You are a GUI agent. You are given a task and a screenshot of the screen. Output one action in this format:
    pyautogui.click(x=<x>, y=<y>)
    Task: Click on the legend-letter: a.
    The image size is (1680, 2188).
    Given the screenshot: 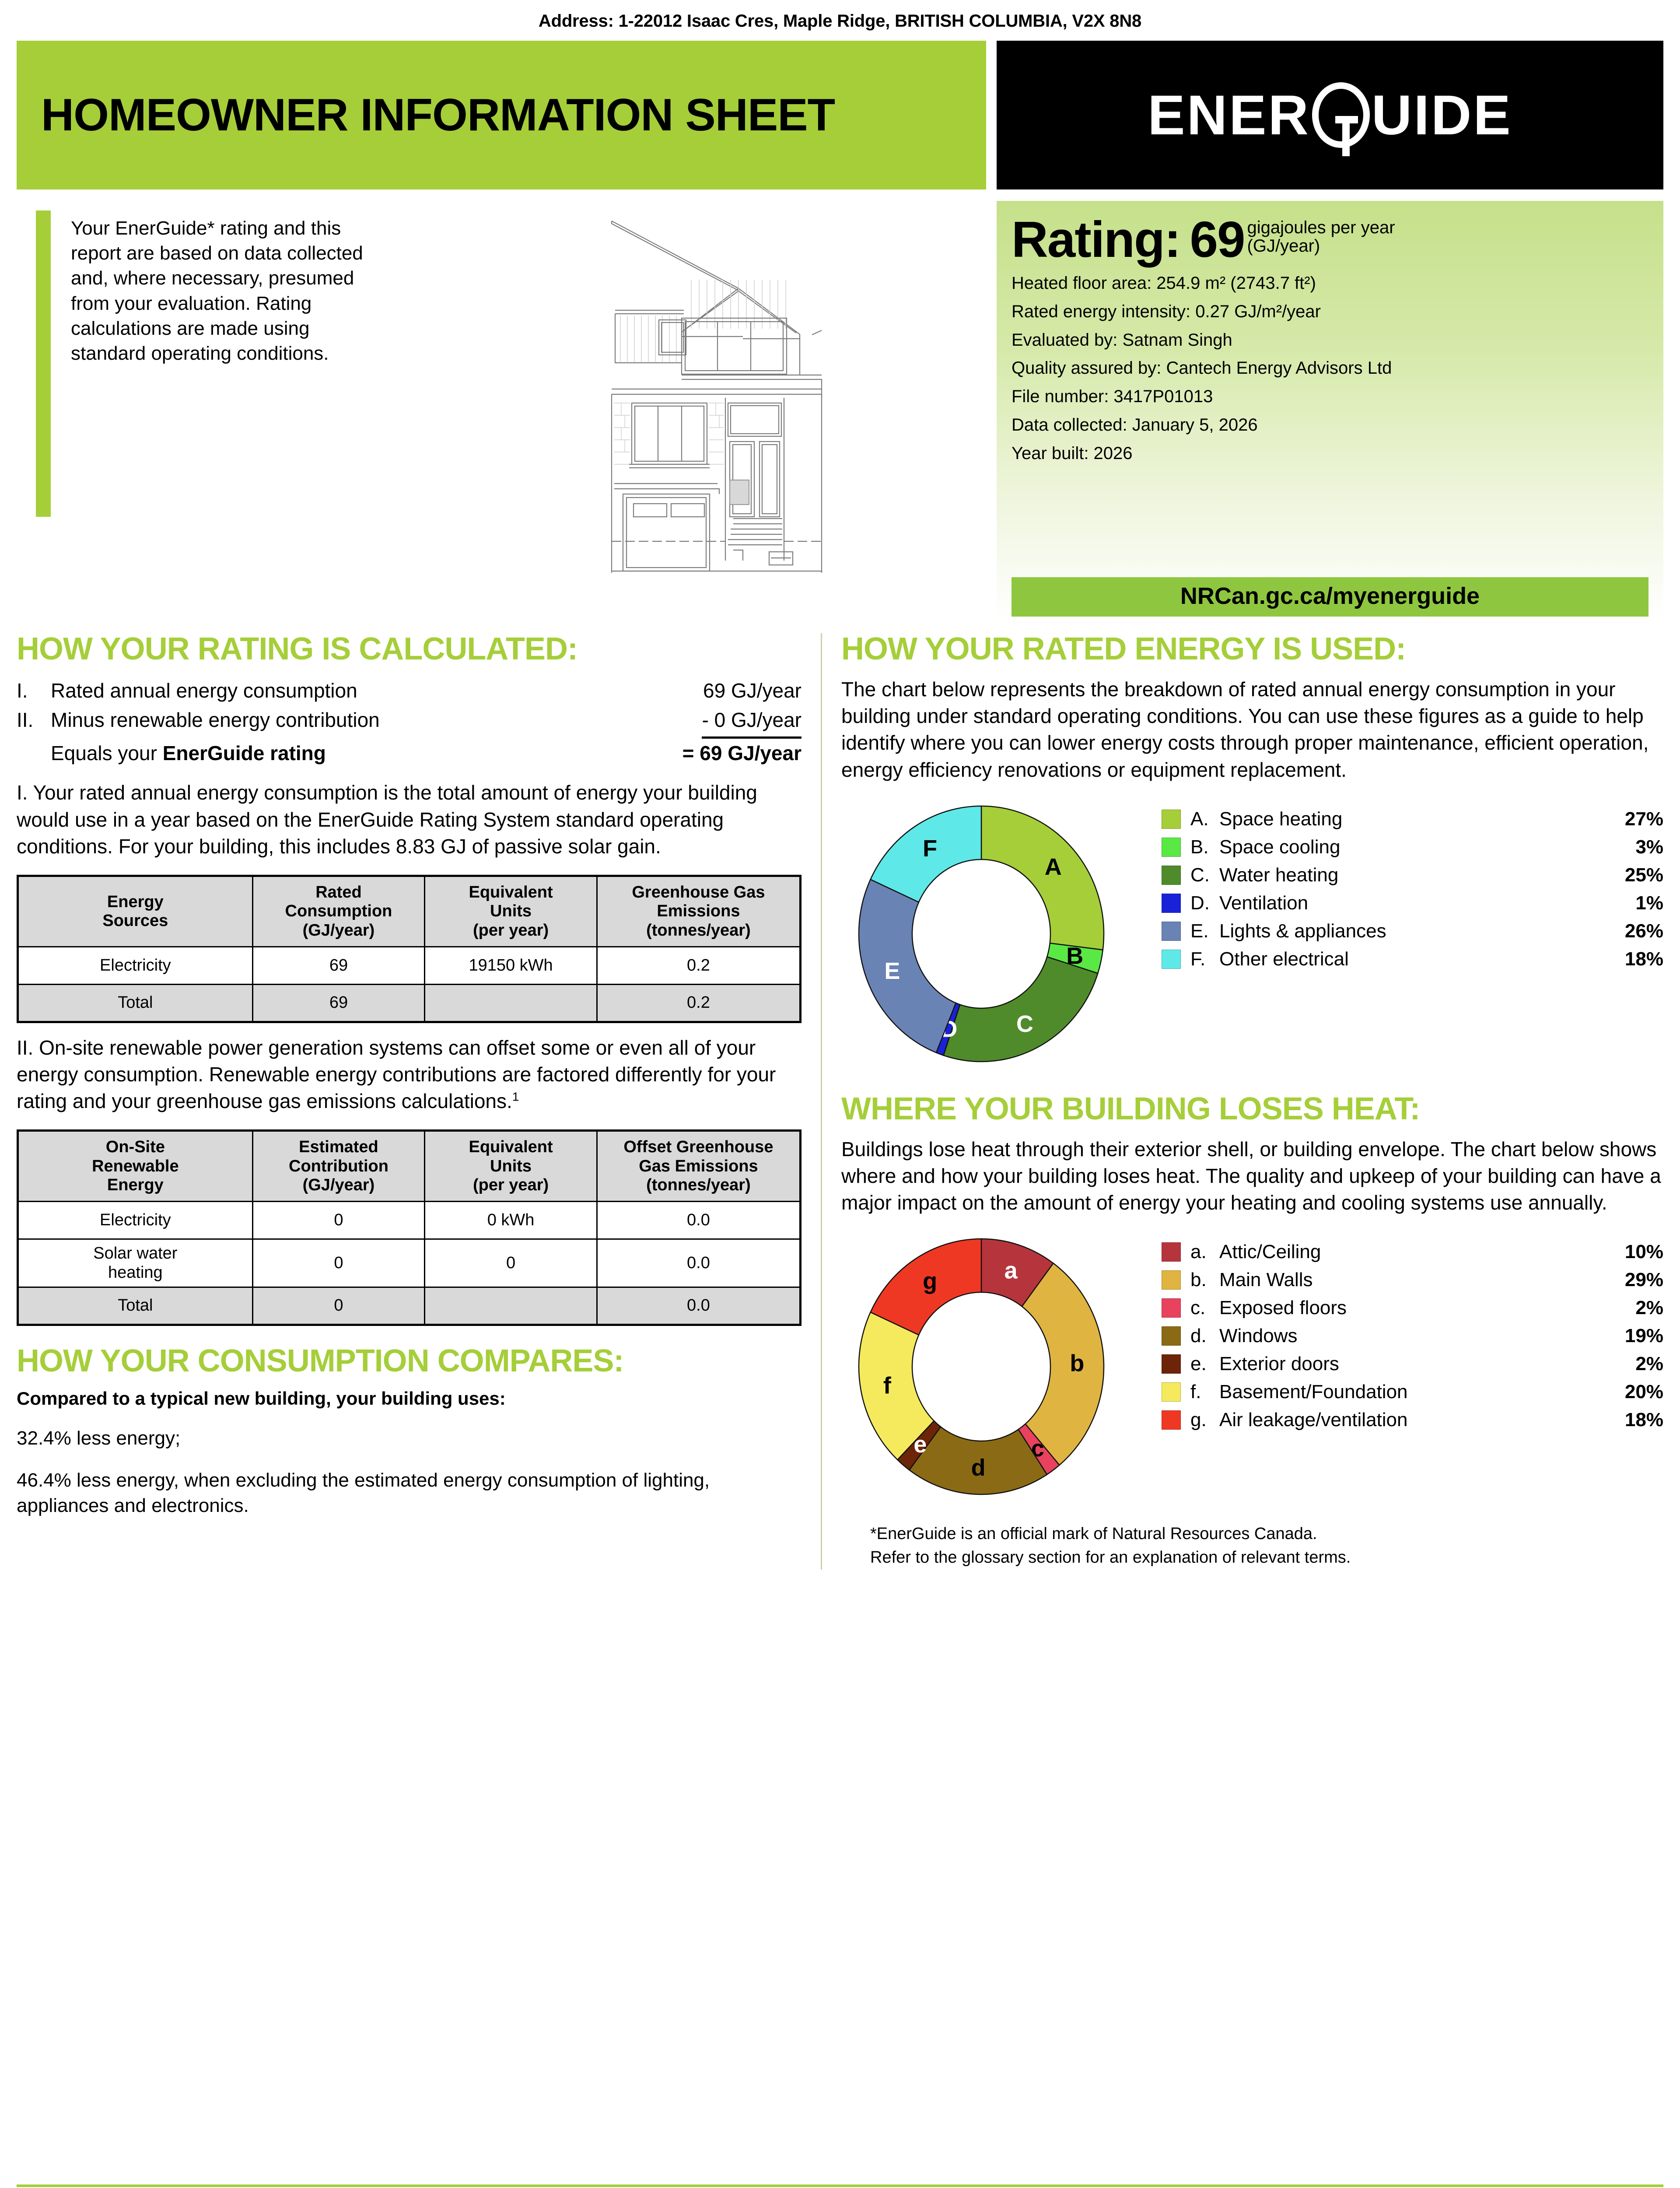 What is the action you would take?
    pyautogui.click(x=1198, y=1252)
    